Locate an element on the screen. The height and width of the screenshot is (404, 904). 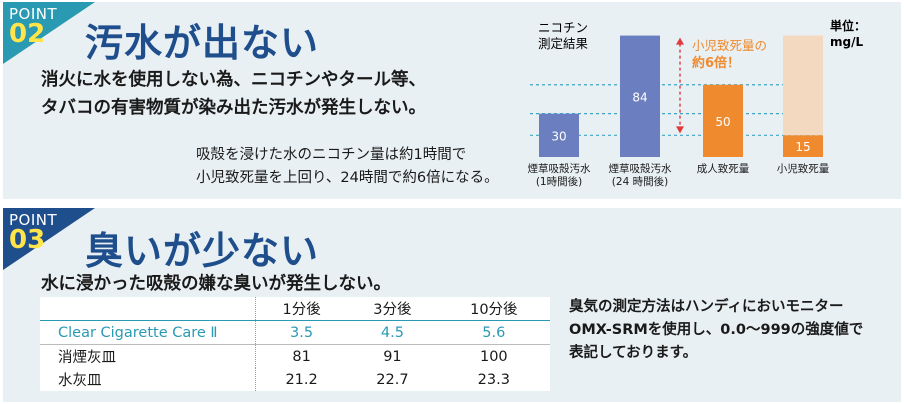
section-heading: 臭いが少ない is located at coordinates (202, 251).